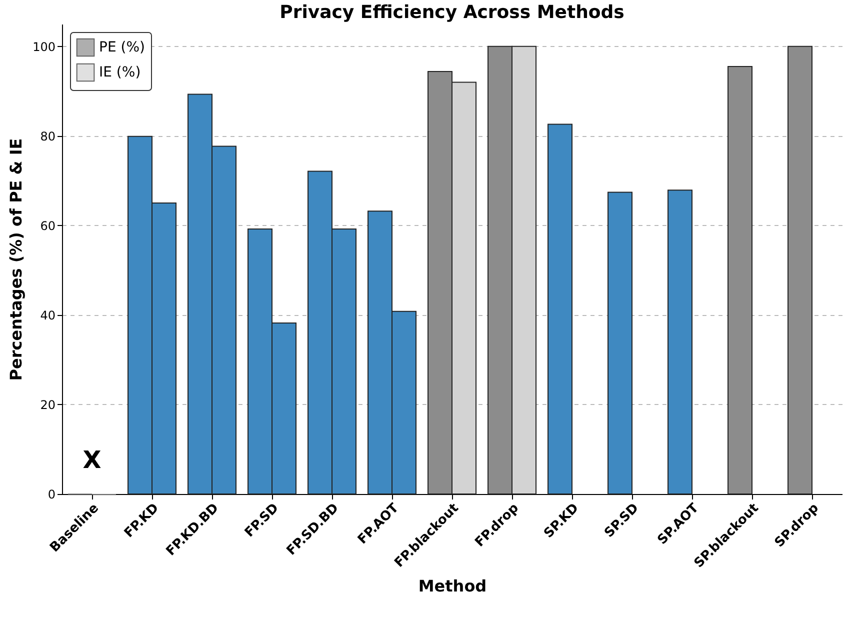 Image resolution: width=863 pixels, height=628 pixels. I want to click on y-tick-label: 60, so click(48, 225).